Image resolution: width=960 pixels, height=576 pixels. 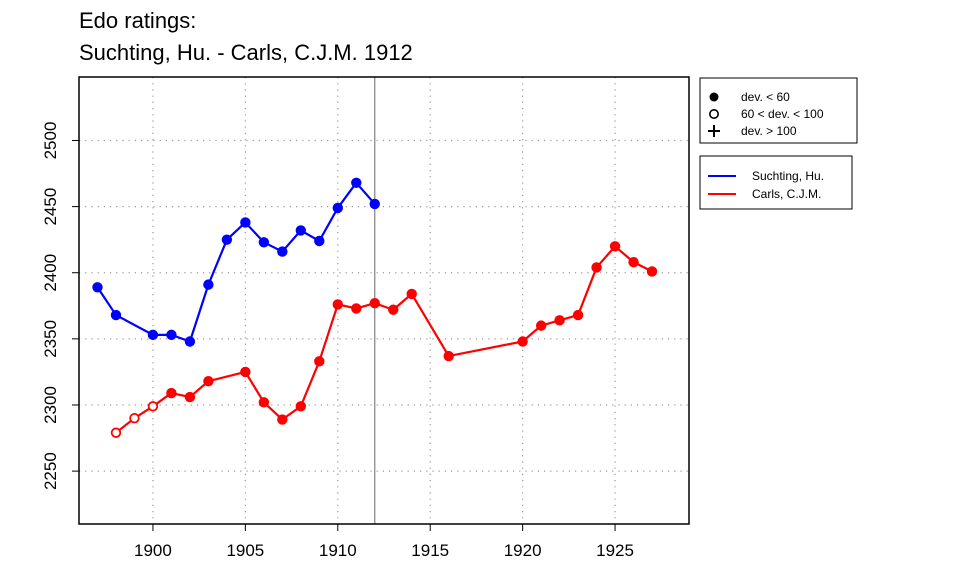 I want to click on chart-title-line-1: Edo ratings:, so click(x=138, y=20).